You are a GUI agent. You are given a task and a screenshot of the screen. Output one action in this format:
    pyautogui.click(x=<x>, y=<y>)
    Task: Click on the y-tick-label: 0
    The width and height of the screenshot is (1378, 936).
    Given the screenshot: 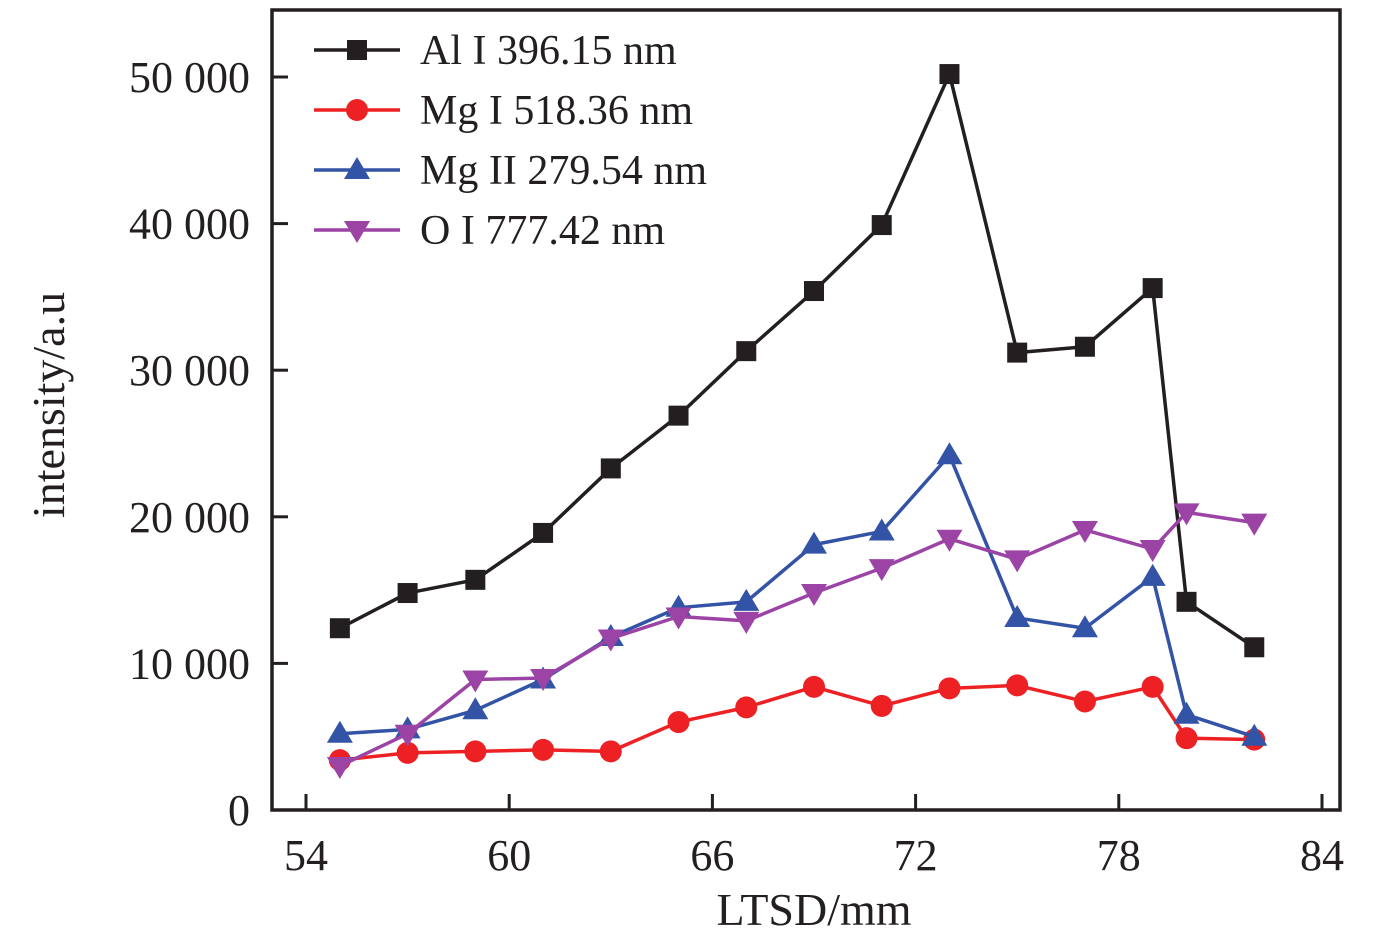 What is the action you would take?
    pyautogui.click(x=239, y=810)
    